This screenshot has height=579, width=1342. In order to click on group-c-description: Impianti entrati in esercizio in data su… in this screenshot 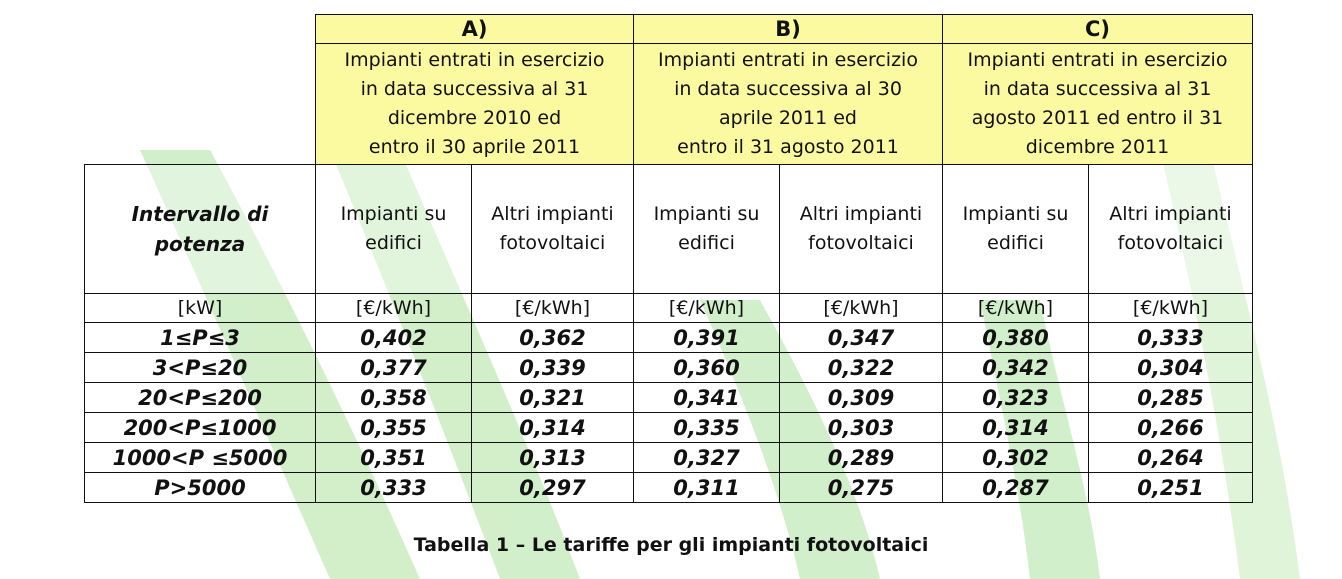, I will do `click(1097, 104)`.